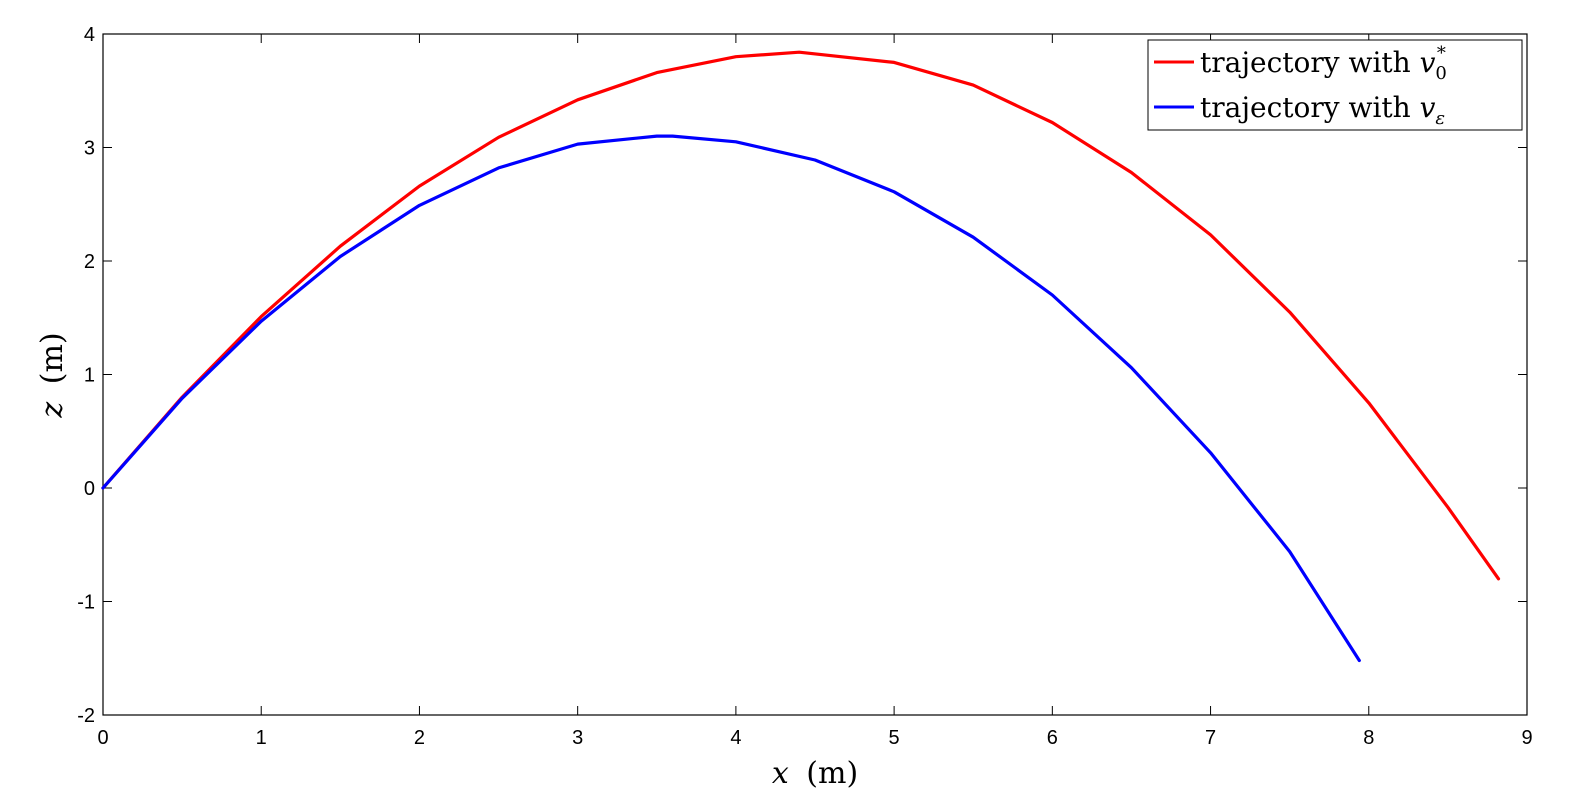 The image size is (1578, 809). What do you see at coordinates (102, 738) in the screenshot?
I see `x-tick-label: 0` at bounding box center [102, 738].